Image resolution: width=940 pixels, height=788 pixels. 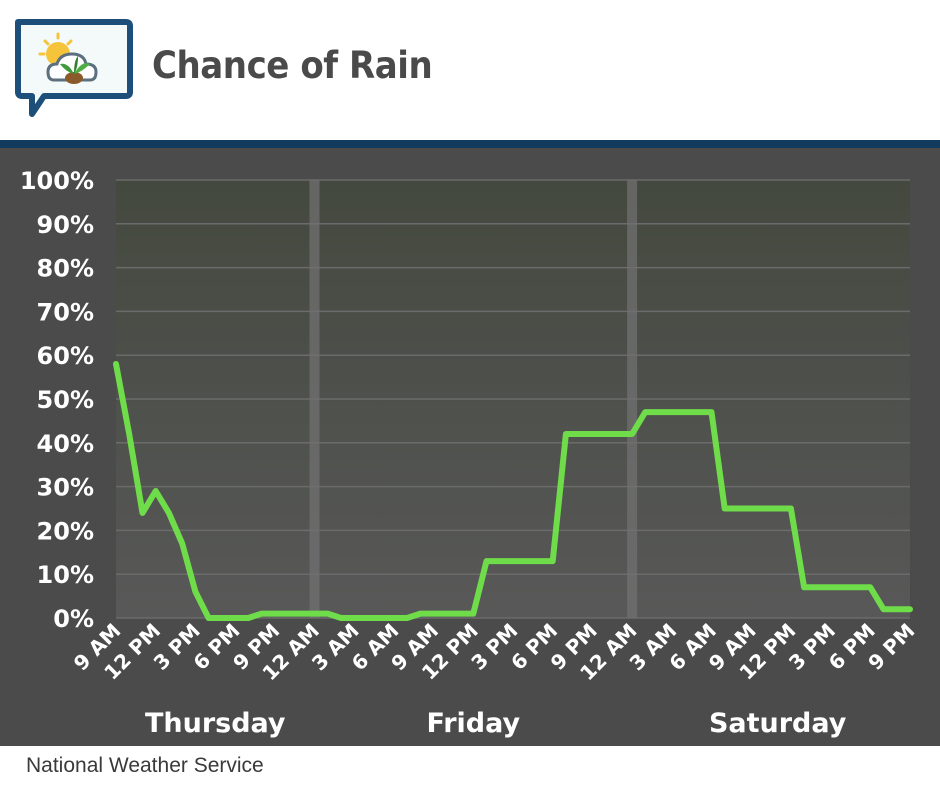 What do you see at coordinates (65, 488) in the screenshot?
I see `y-tick-label: 30%` at bounding box center [65, 488].